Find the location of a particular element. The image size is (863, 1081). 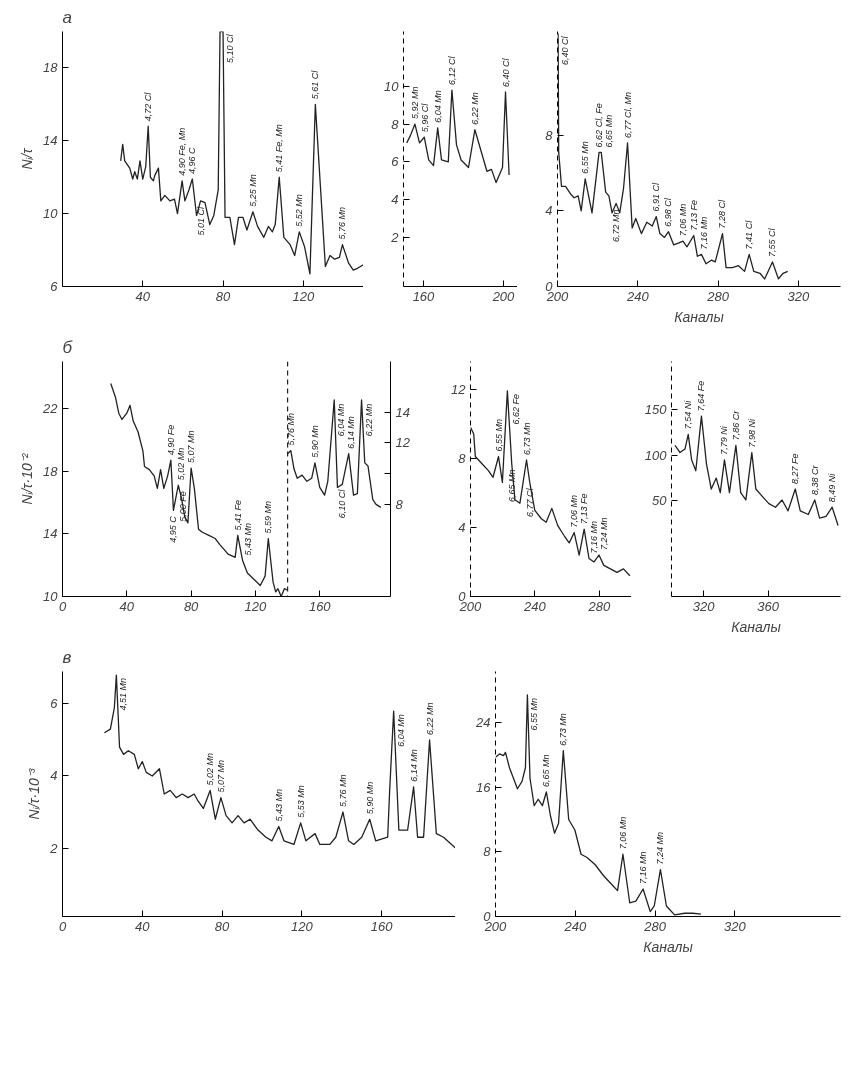

annotation: 6,77 Cl, Mn is located at coordinates (627, 114).